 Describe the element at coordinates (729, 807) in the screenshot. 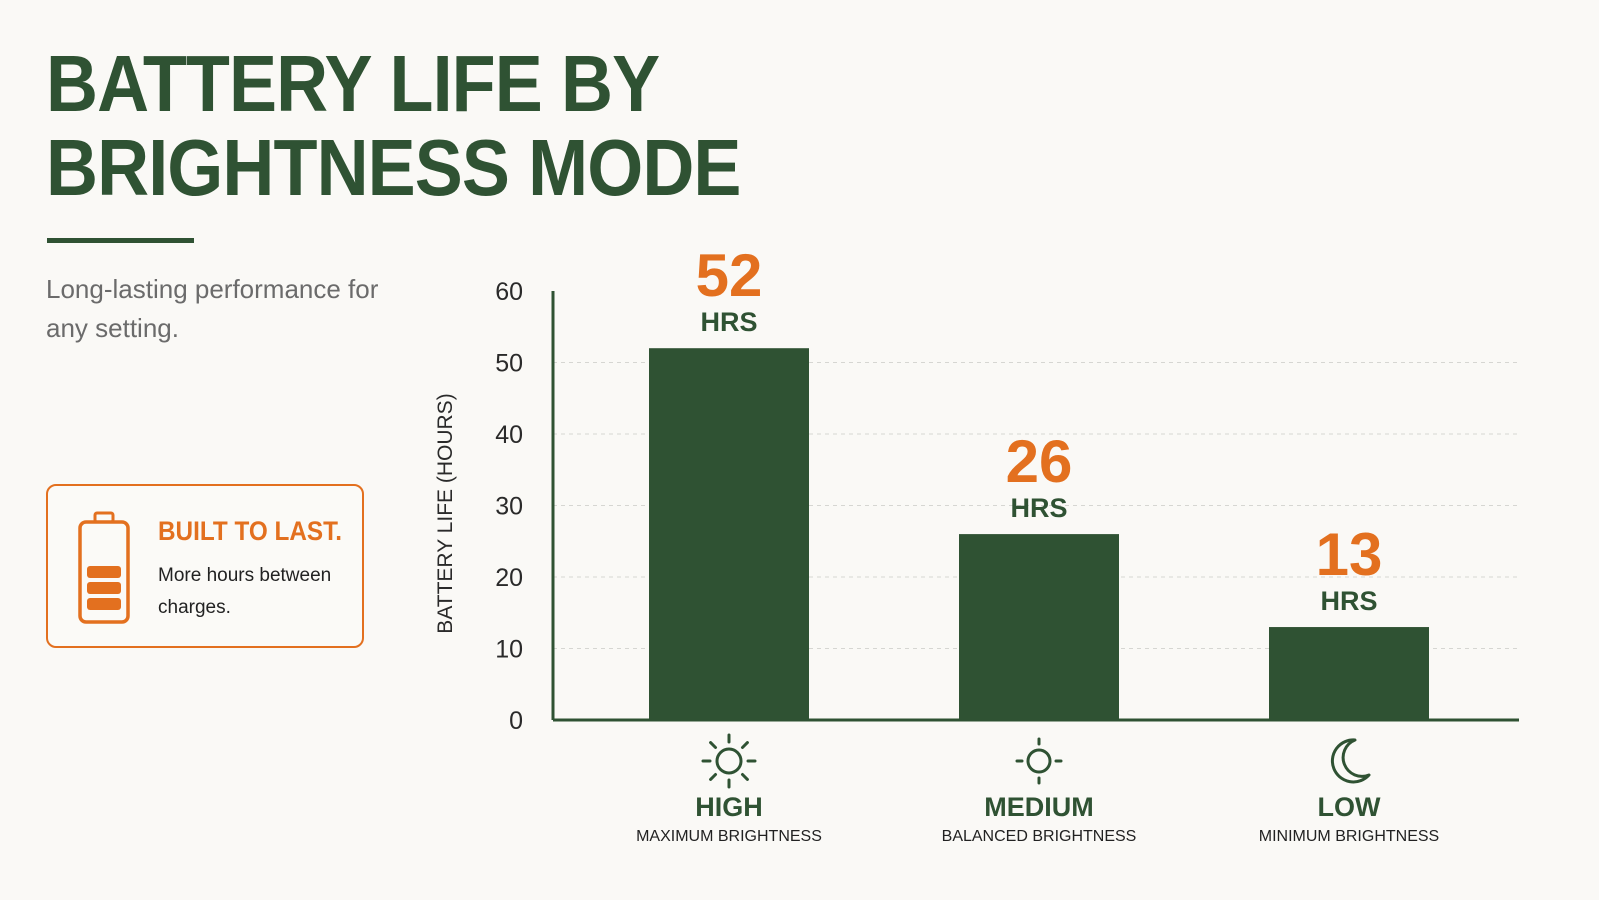

I see `category-label-high: HIGH` at that location.